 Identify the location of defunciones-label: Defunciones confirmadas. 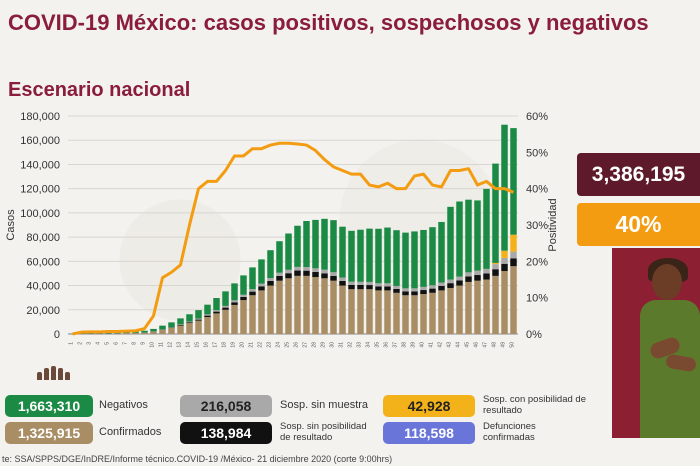
(509, 432).